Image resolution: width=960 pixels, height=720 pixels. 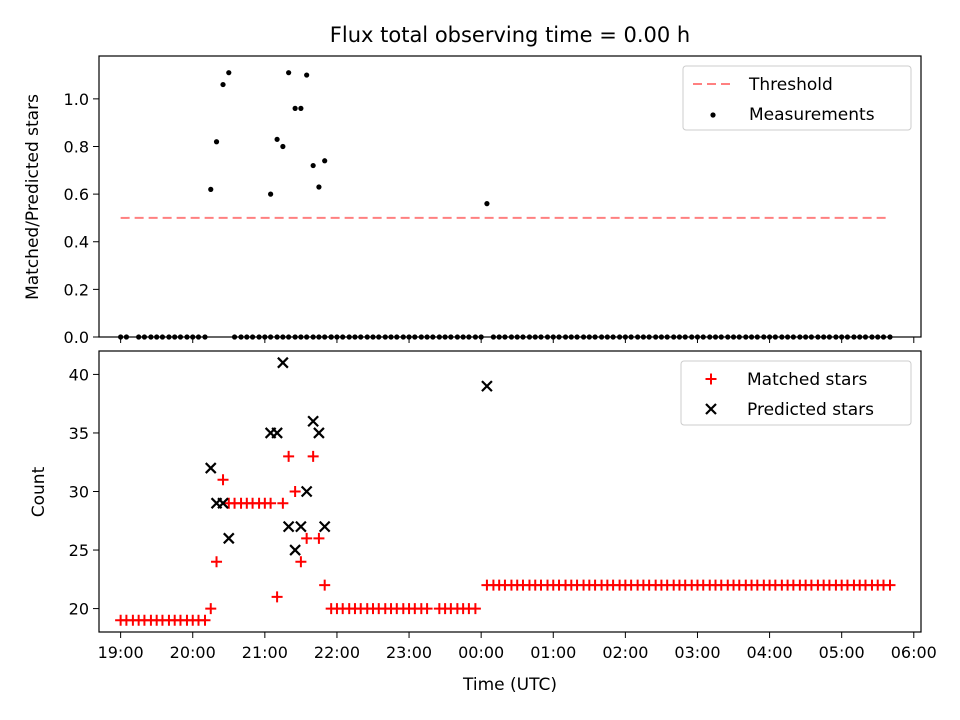 I want to click on legend-measurement-swatch, so click(x=713, y=115).